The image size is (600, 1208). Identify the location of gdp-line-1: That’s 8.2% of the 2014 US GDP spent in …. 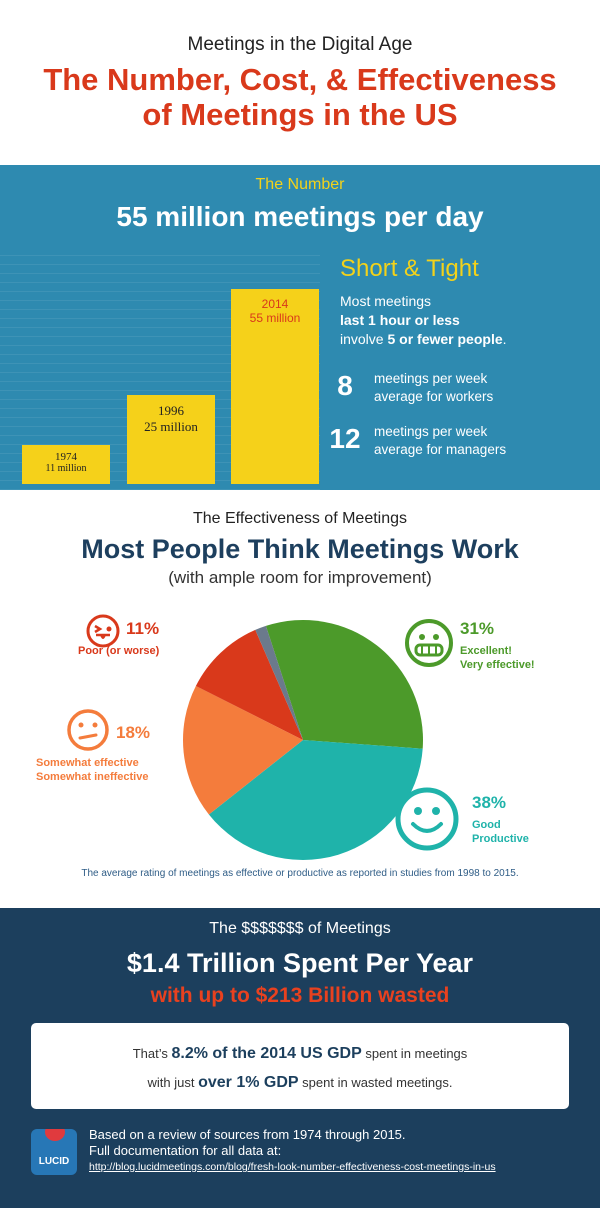
(300, 1054).